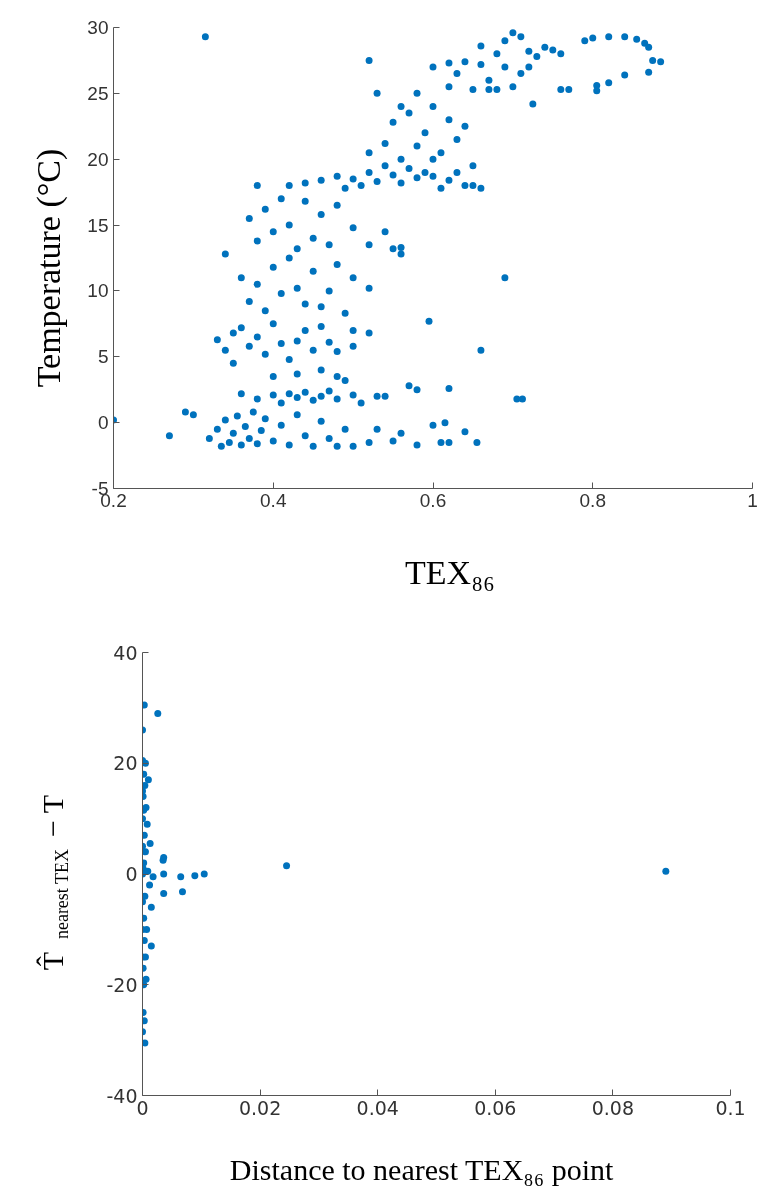 This screenshot has height=1196, width=761. I want to click on x-tick-label: 0.8, so click(592, 500).